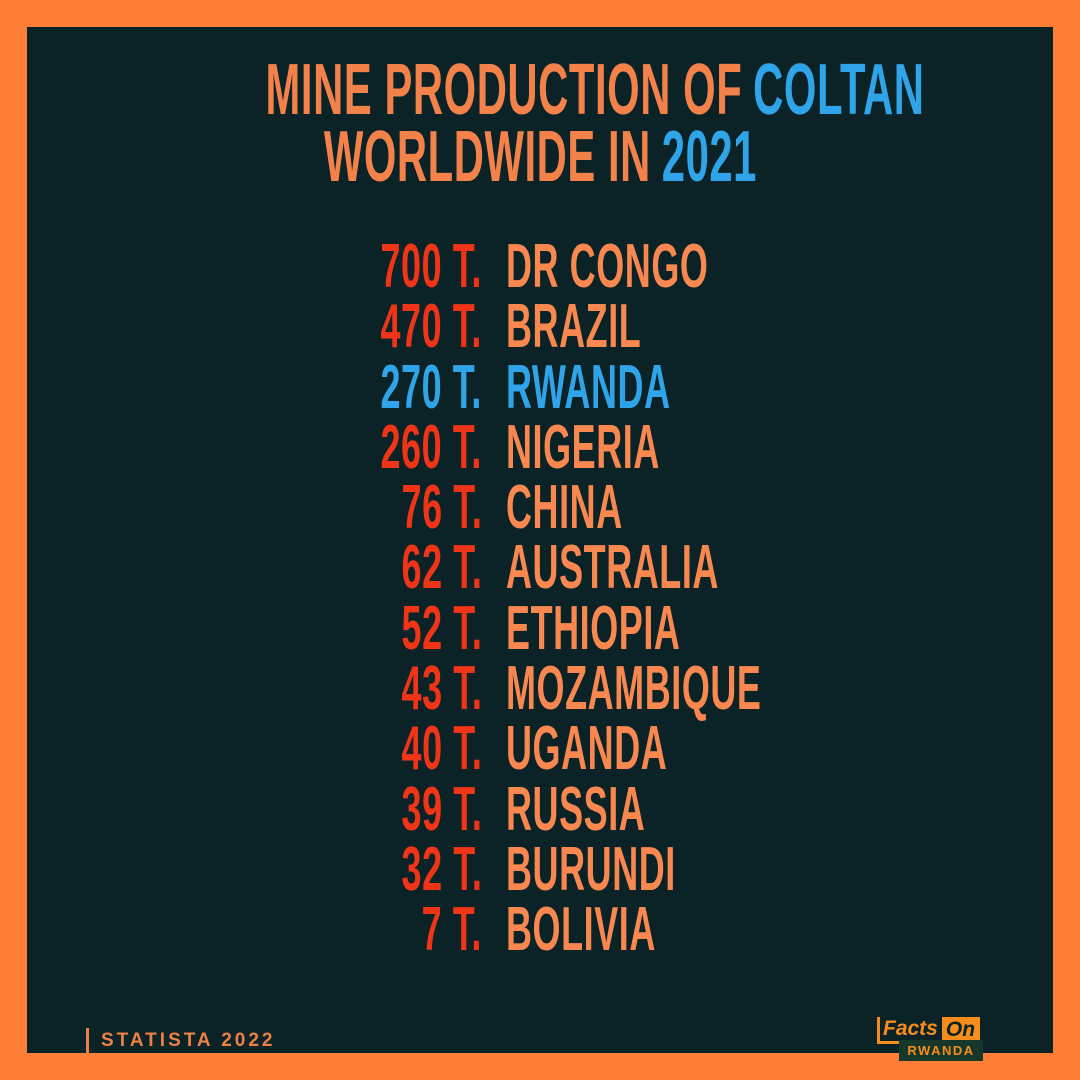 The width and height of the screenshot is (1080, 1080). What do you see at coordinates (591, 869) in the screenshot?
I see `country-name: BURUNDI` at bounding box center [591, 869].